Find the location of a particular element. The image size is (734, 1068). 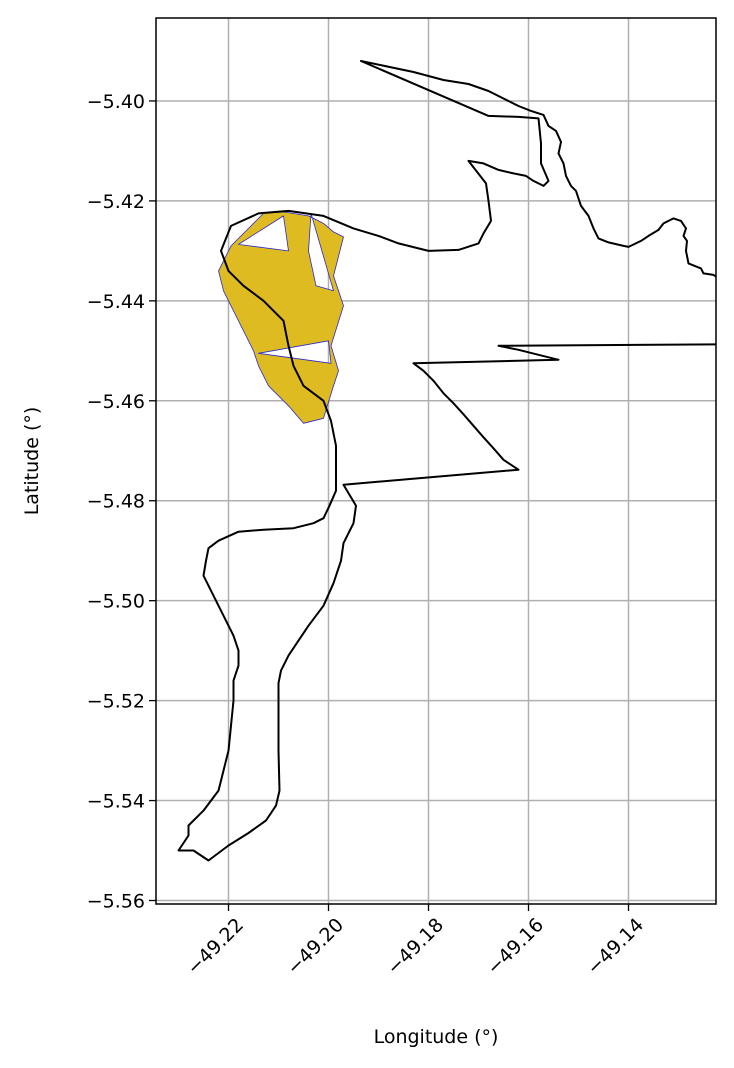

y-tick-label: −5.40 is located at coordinates (116, 102).